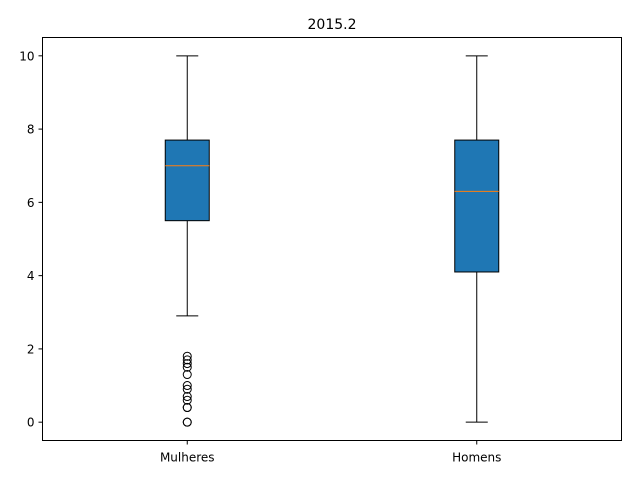 Image resolution: width=640 pixels, height=480 pixels. Describe the element at coordinates (26, 56) in the screenshot. I see `y-tick-label-5: 10` at that location.